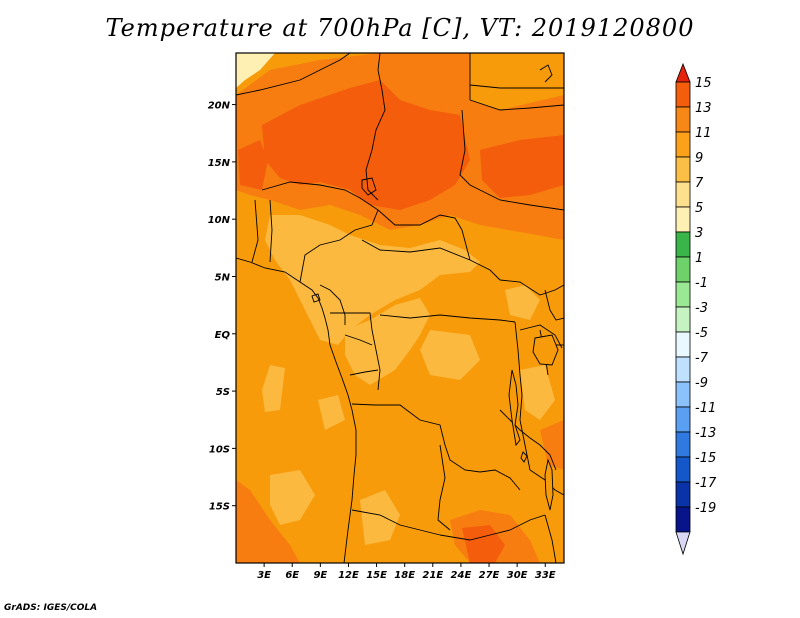 The image size is (800, 618). What do you see at coordinates (432, 575) in the screenshot?
I see `lon-tick-label: 21E` at bounding box center [432, 575].